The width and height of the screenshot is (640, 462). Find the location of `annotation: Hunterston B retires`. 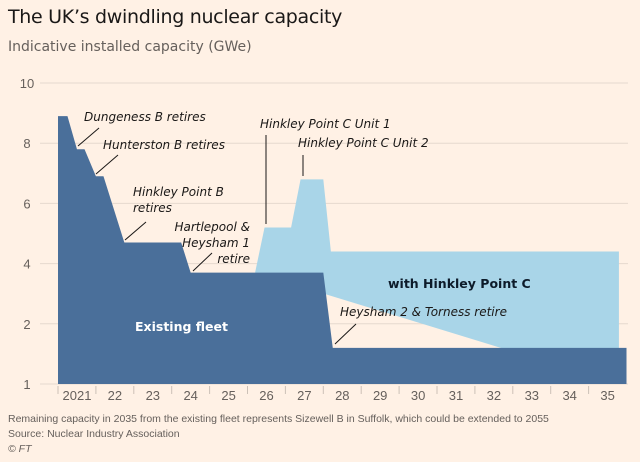

annotation: Hunterston B retires is located at coordinates (160, 156).